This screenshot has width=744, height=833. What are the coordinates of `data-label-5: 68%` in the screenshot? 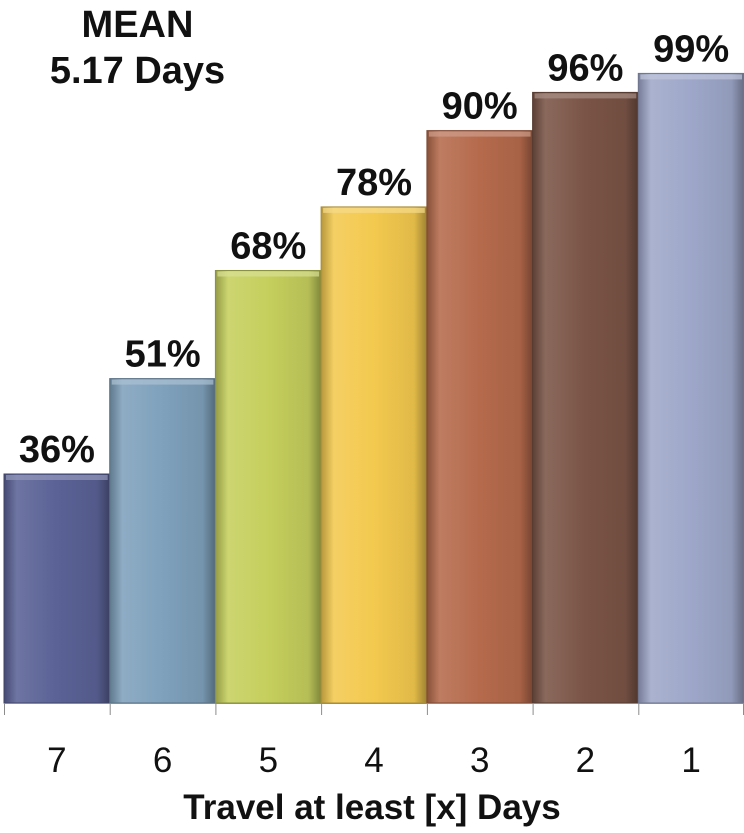 It's located at (268, 247).